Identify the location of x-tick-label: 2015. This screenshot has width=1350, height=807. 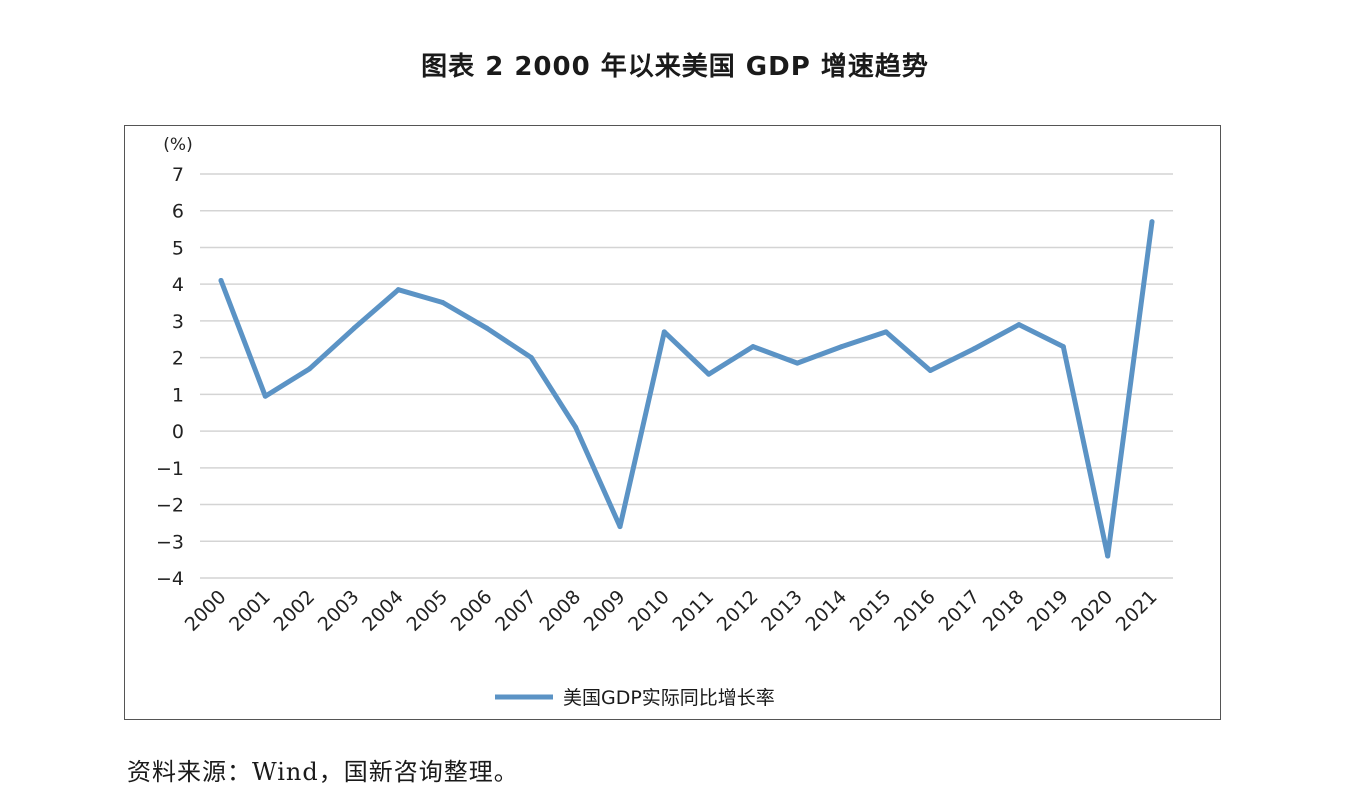
(871, 611).